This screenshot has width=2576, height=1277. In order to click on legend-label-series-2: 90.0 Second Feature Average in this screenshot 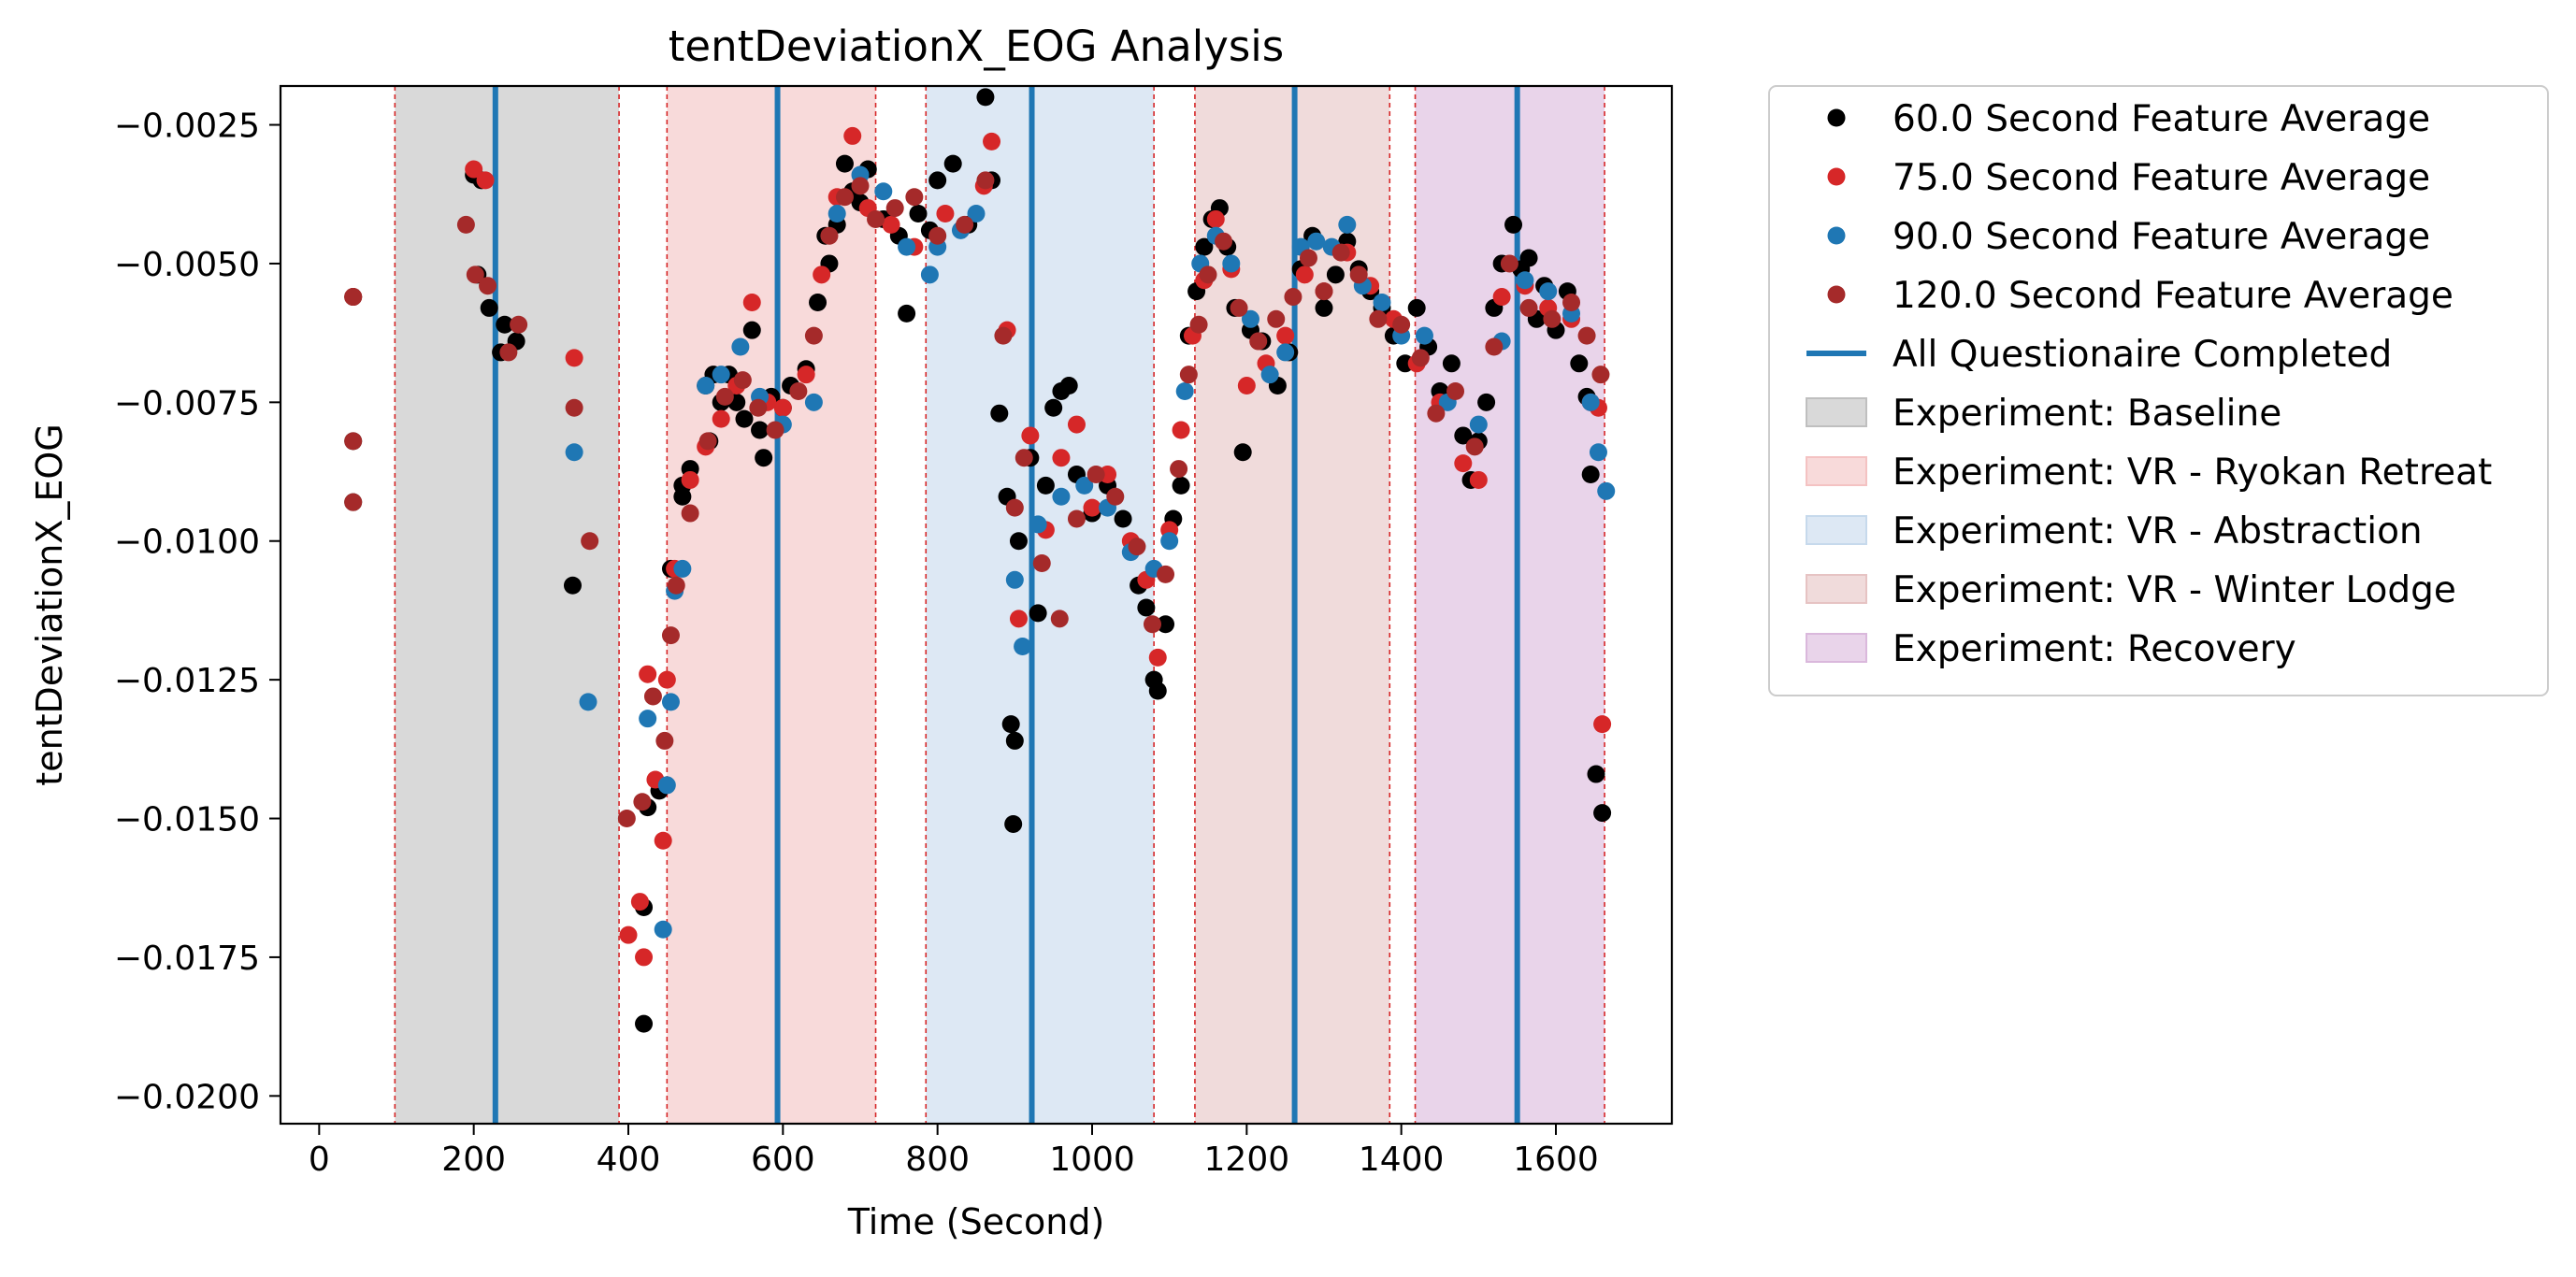, I will do `click(2161, 237)`.